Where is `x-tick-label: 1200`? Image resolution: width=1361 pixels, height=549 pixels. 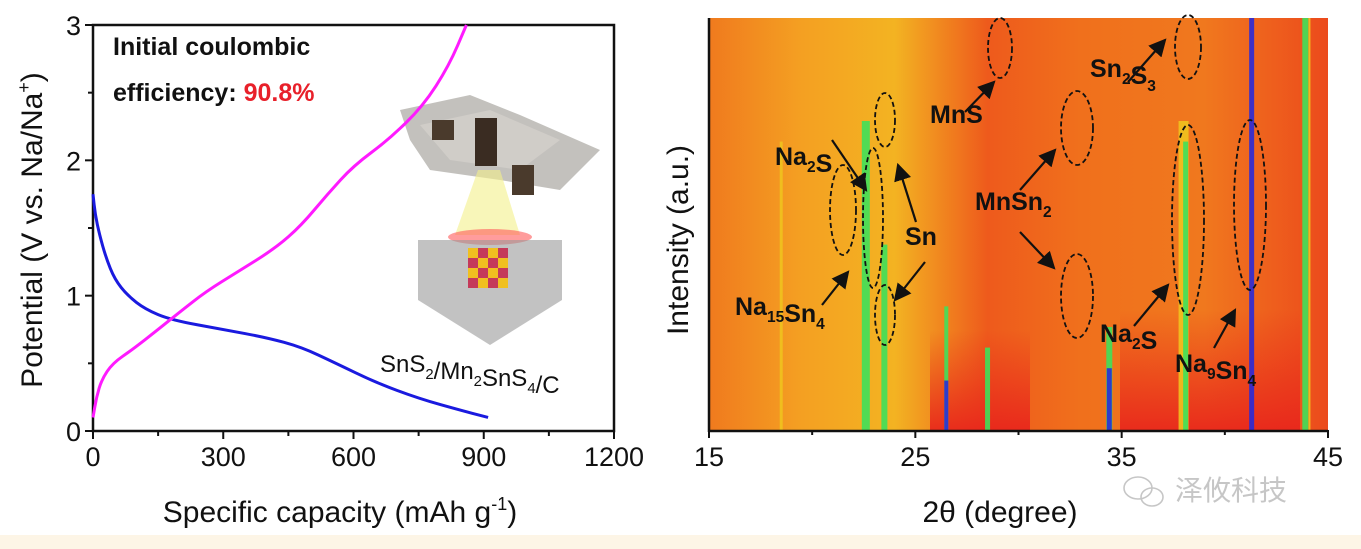
x-tick-label: 1200 is located at coordinates (614, 457).